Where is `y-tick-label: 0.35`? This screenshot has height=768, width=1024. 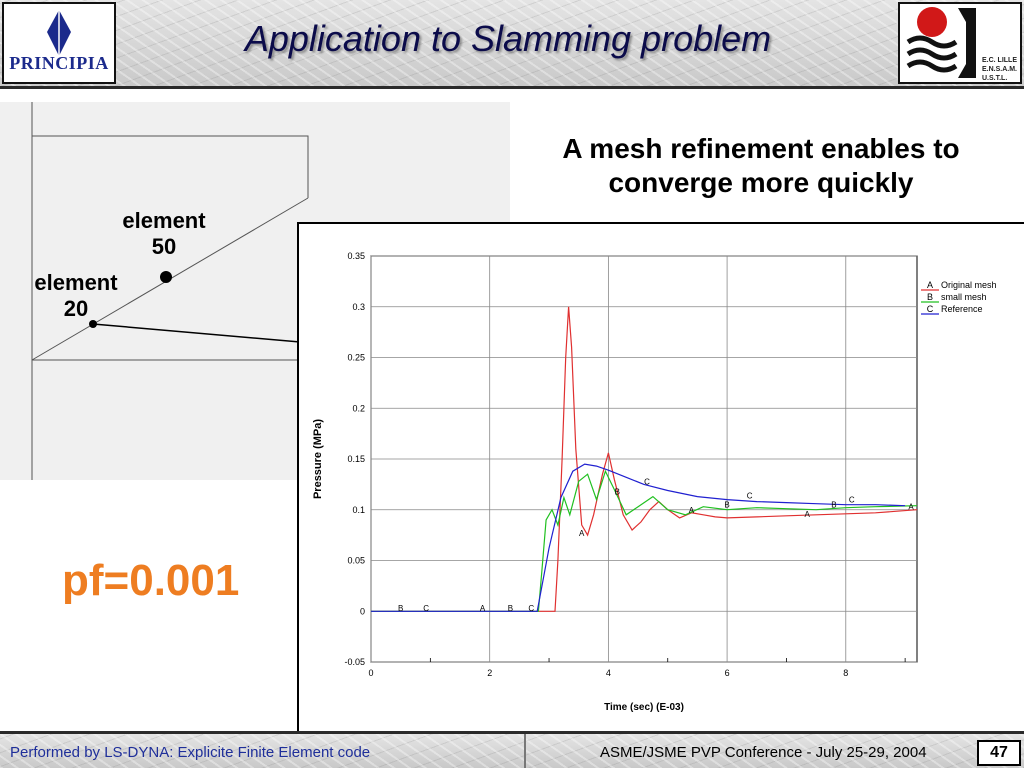 y-tick-label: 0.35 is located at coordinates (356, 256).